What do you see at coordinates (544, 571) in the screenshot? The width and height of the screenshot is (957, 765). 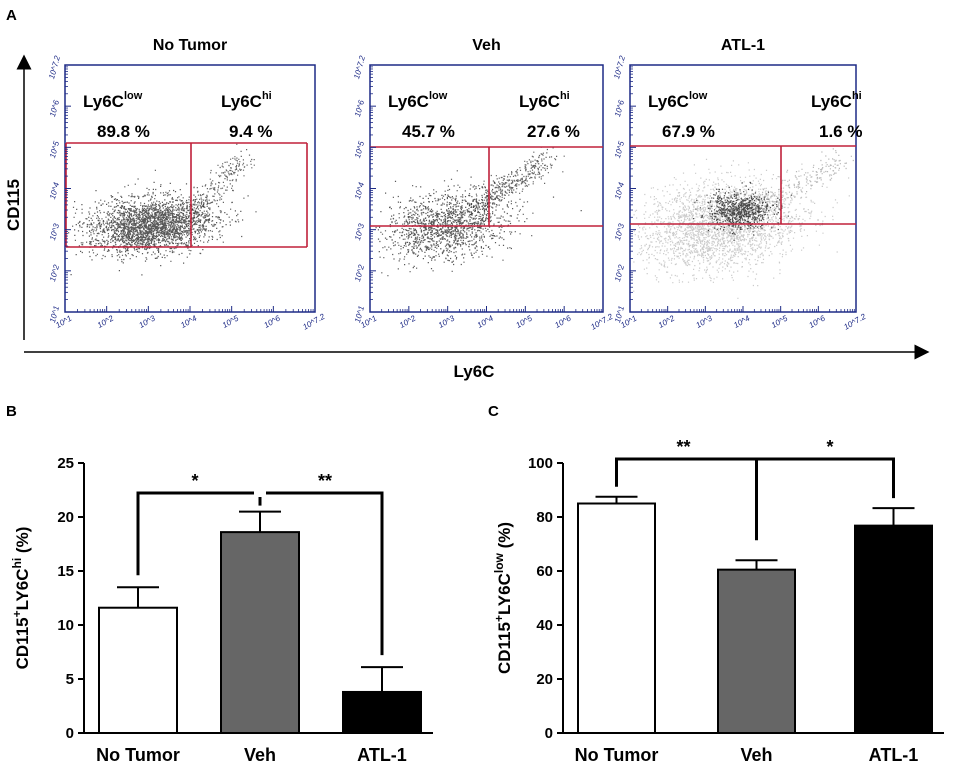 I see `y-tick-label: 60` at bounding box center [544, 571].